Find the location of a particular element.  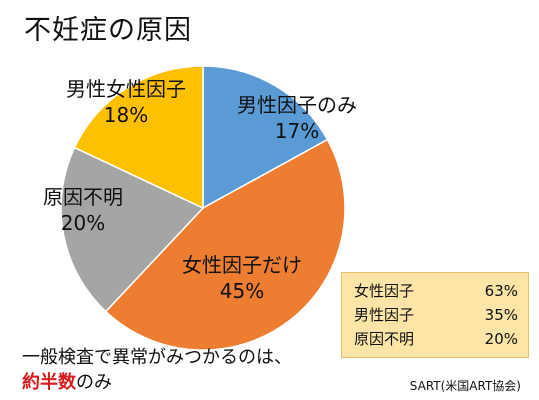

footnote-line2: 約半数のみ is located at coordinates (157, 382).